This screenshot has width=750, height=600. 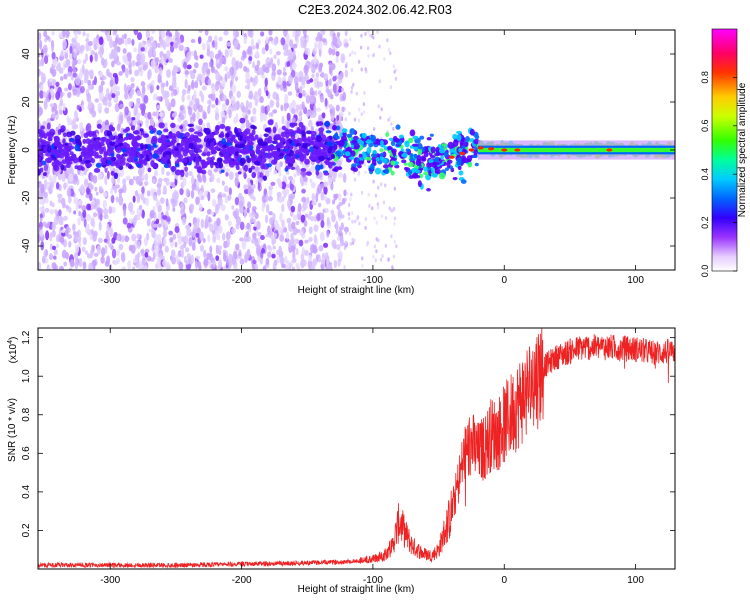 I want to click on heatmap-x-tick-label: 100, so click(x=635, y=280).